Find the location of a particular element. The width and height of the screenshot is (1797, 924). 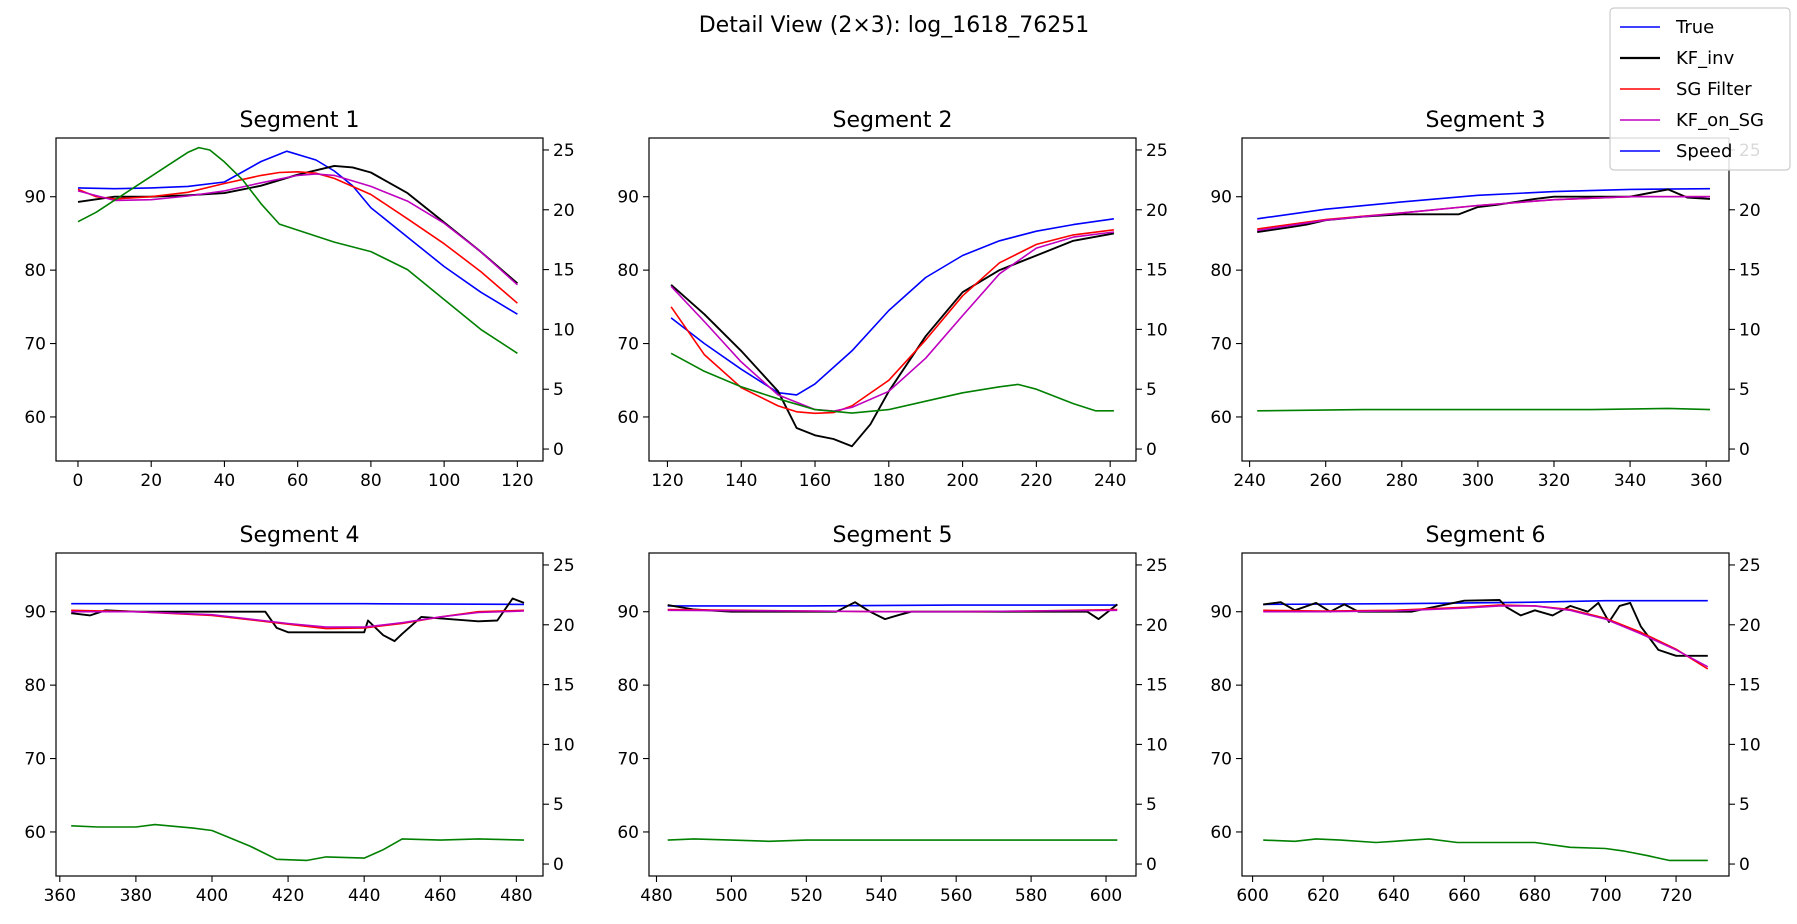

series-line-sg-filter is located at coordinates (892, 322).